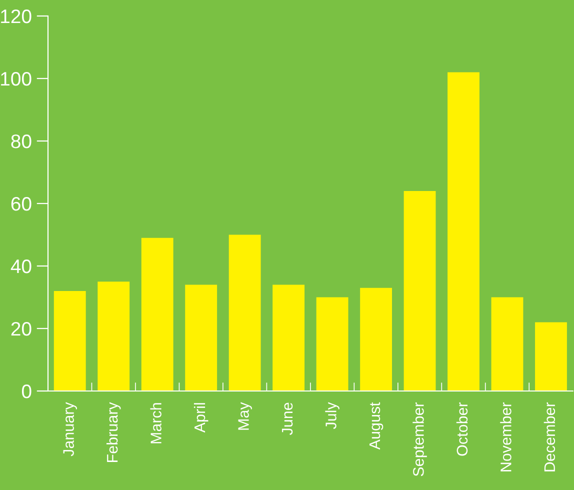 The image size is (574, 490). I want to click on y-tick-label: 120, so click(16, 16).